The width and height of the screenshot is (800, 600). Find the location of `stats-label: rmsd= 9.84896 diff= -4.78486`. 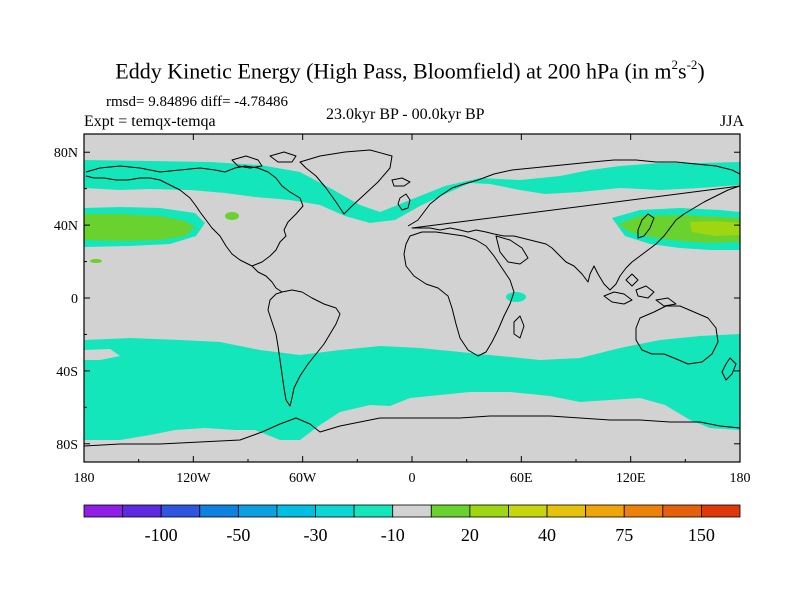

stats-label: rmsd= 9.84896 diff= -4.78486 is located at coordinates (197, 102).